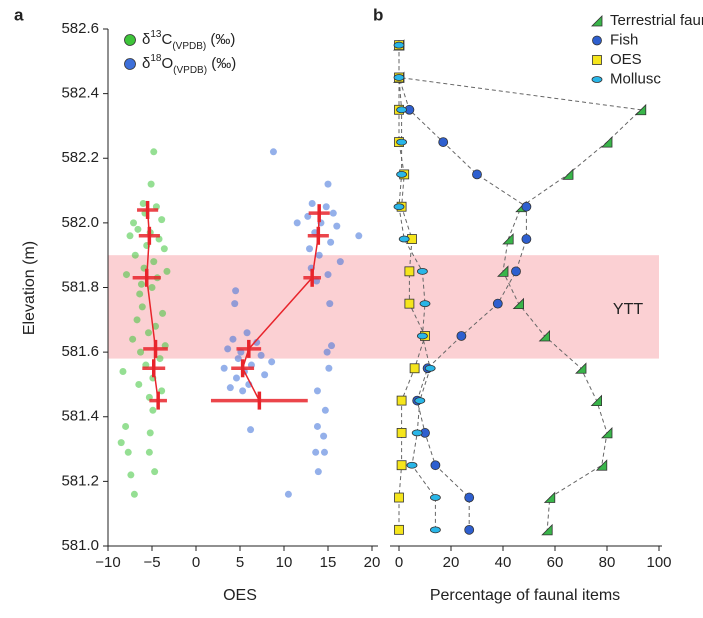  I want to click on ytt-band, so click(383, 307).